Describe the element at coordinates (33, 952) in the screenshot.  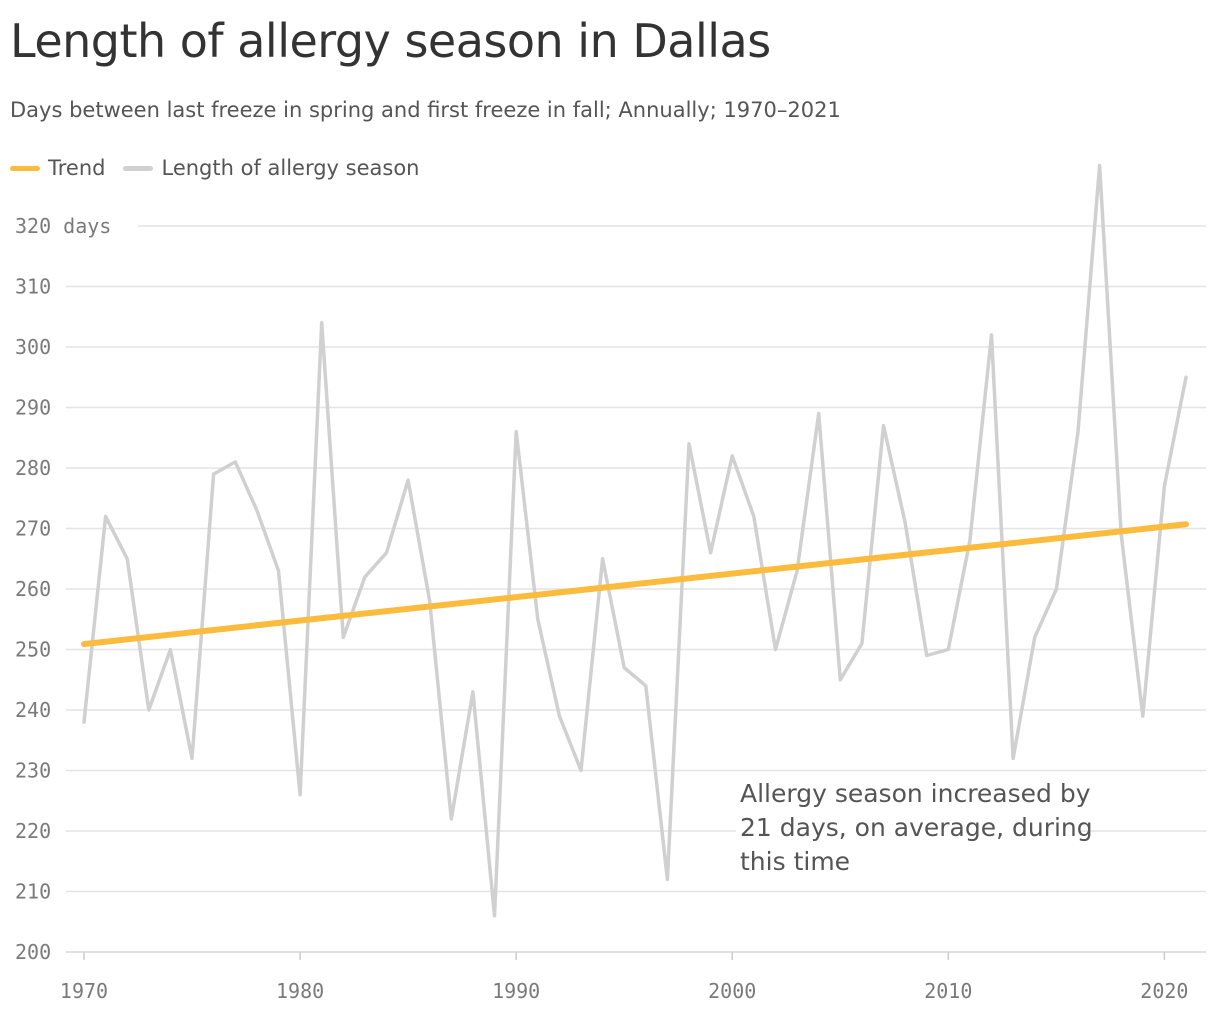
I see `y-tick-label: 200` at that location.